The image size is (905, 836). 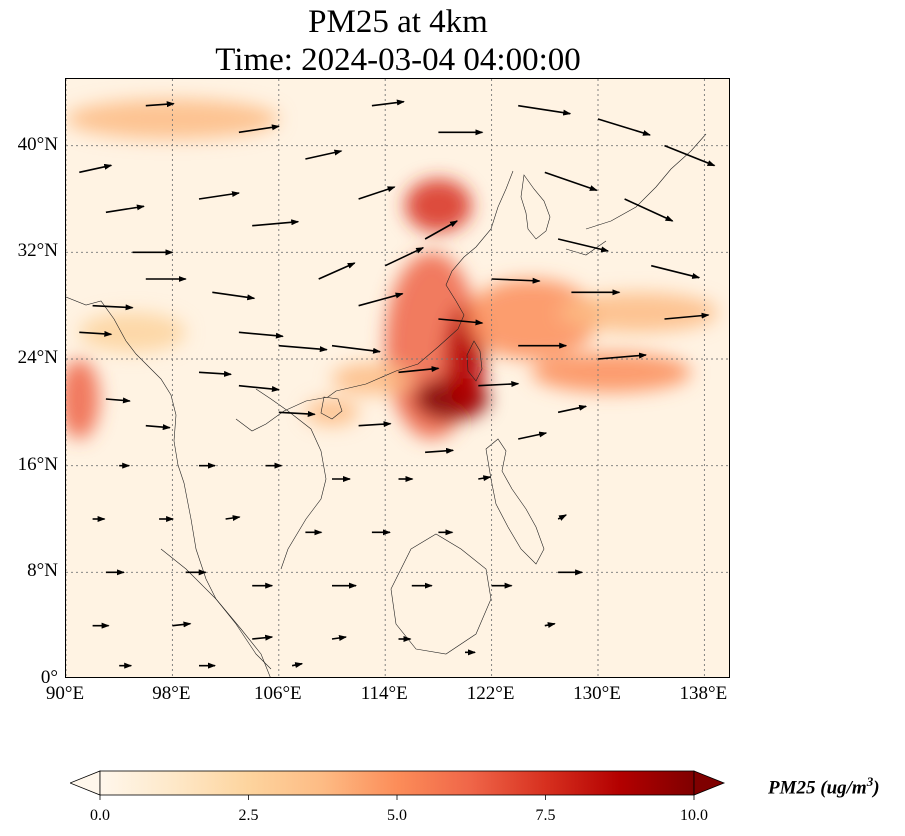 What do you see at coordinates (49, 677) in the screenshot?
I see `lat-tick-label: 0°` at bounding box center [49, 677].